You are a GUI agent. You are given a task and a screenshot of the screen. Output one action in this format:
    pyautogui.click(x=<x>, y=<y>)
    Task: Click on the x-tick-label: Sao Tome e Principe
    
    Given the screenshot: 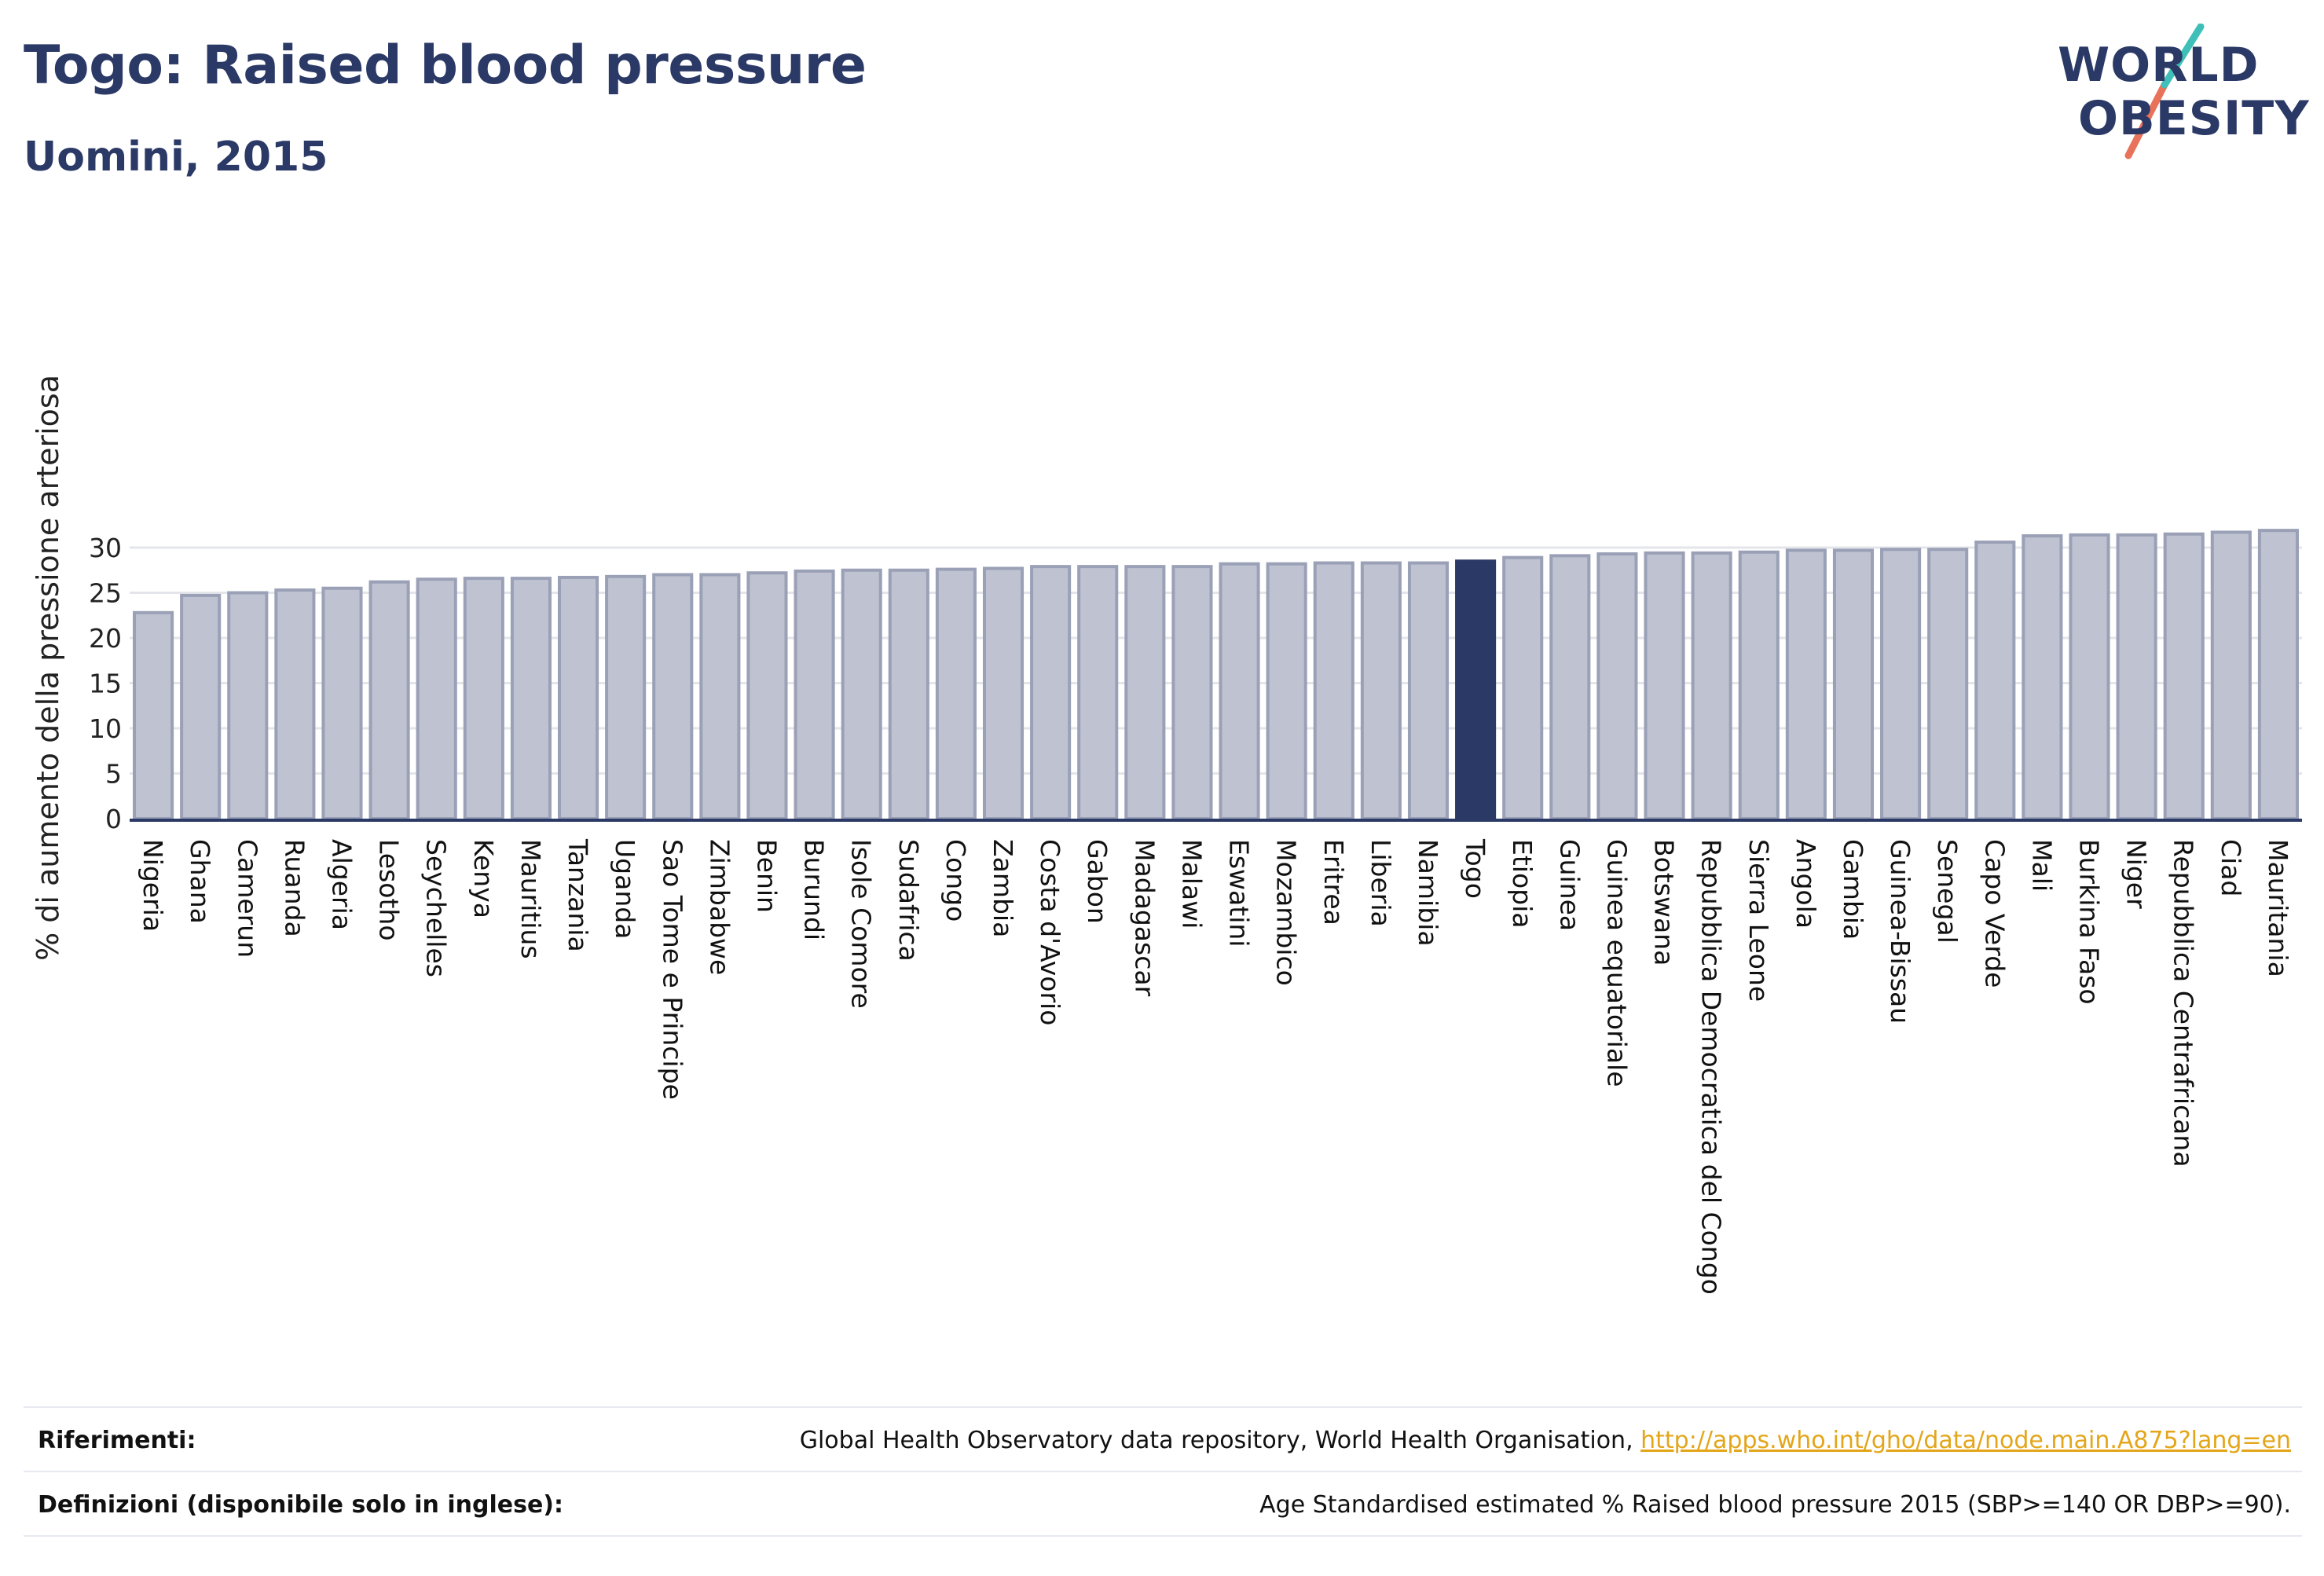 What is the action you would take?
    pyautogui.click(x=672, y=969)
    